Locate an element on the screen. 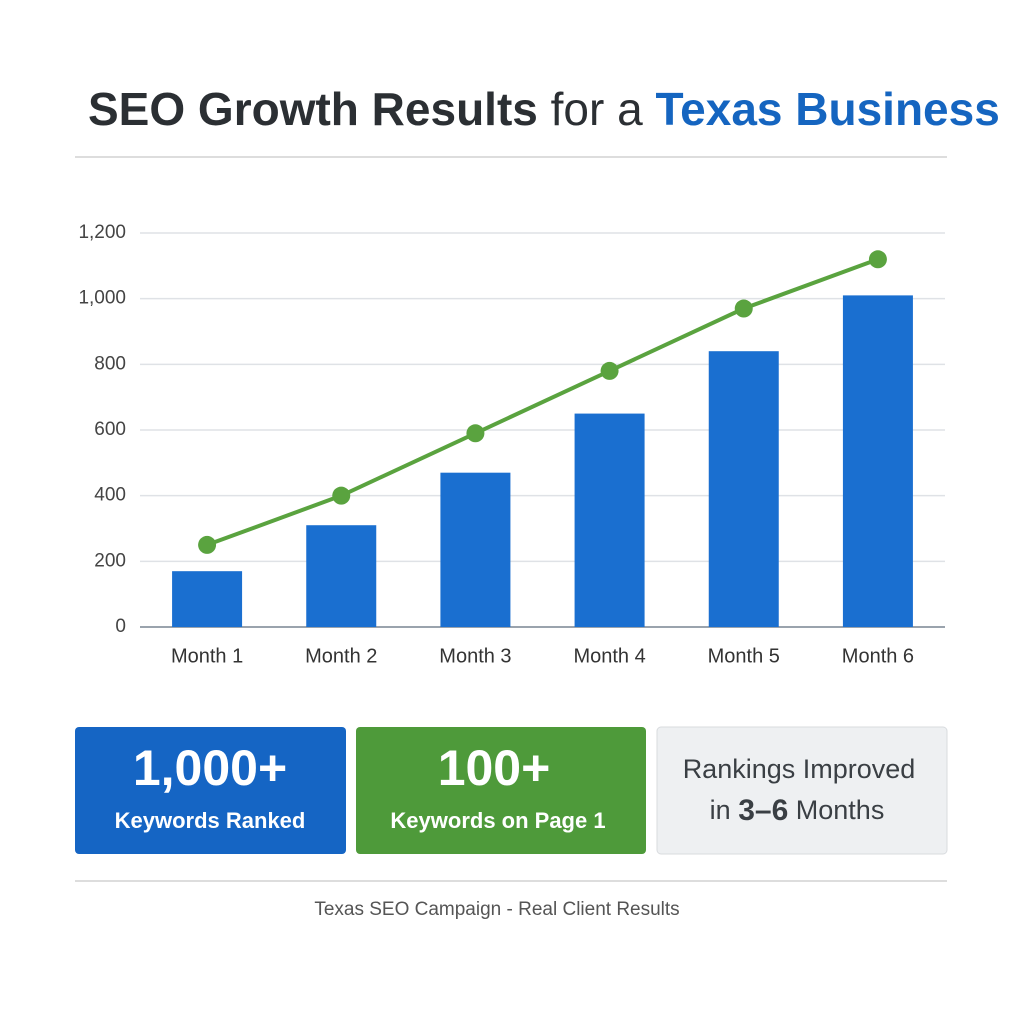 This screenshot has height=1024, width=1024. stat-text-part: 3–6 is located at coordinates (763, 810).